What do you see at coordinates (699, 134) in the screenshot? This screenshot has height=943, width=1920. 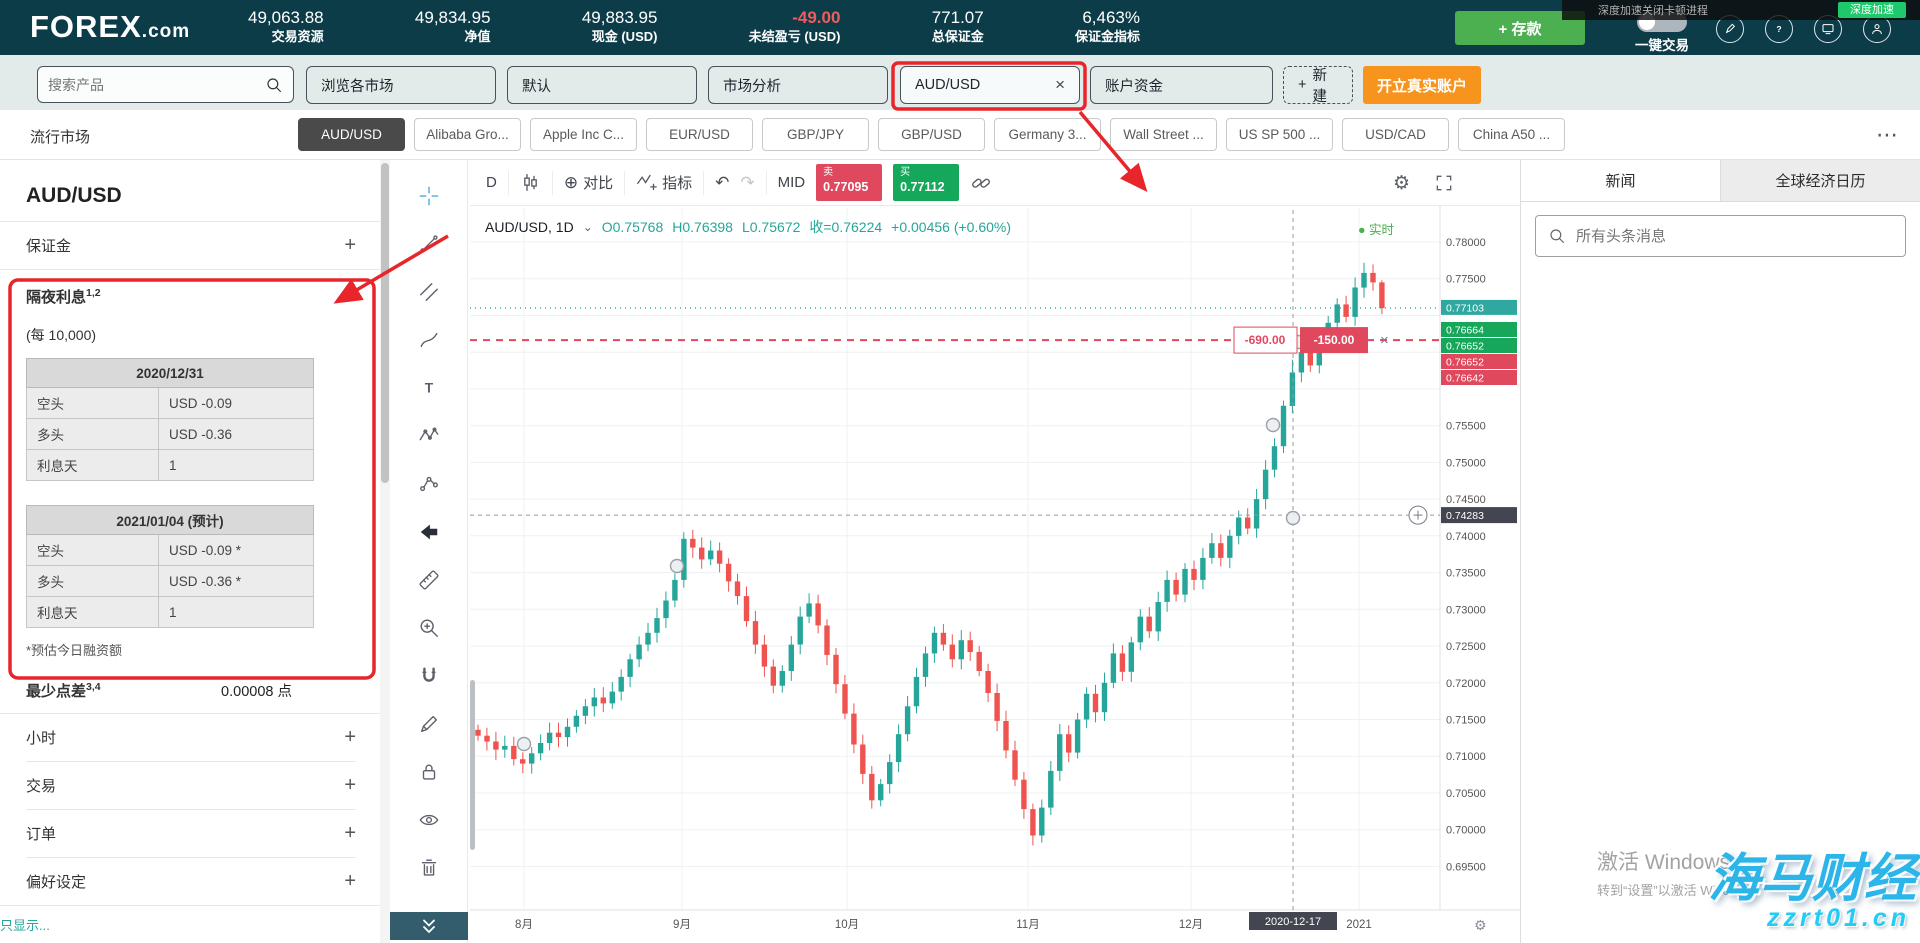 I see `symbol-tab-eur-usd: EUR/USD` at bounding box center [699, 134].